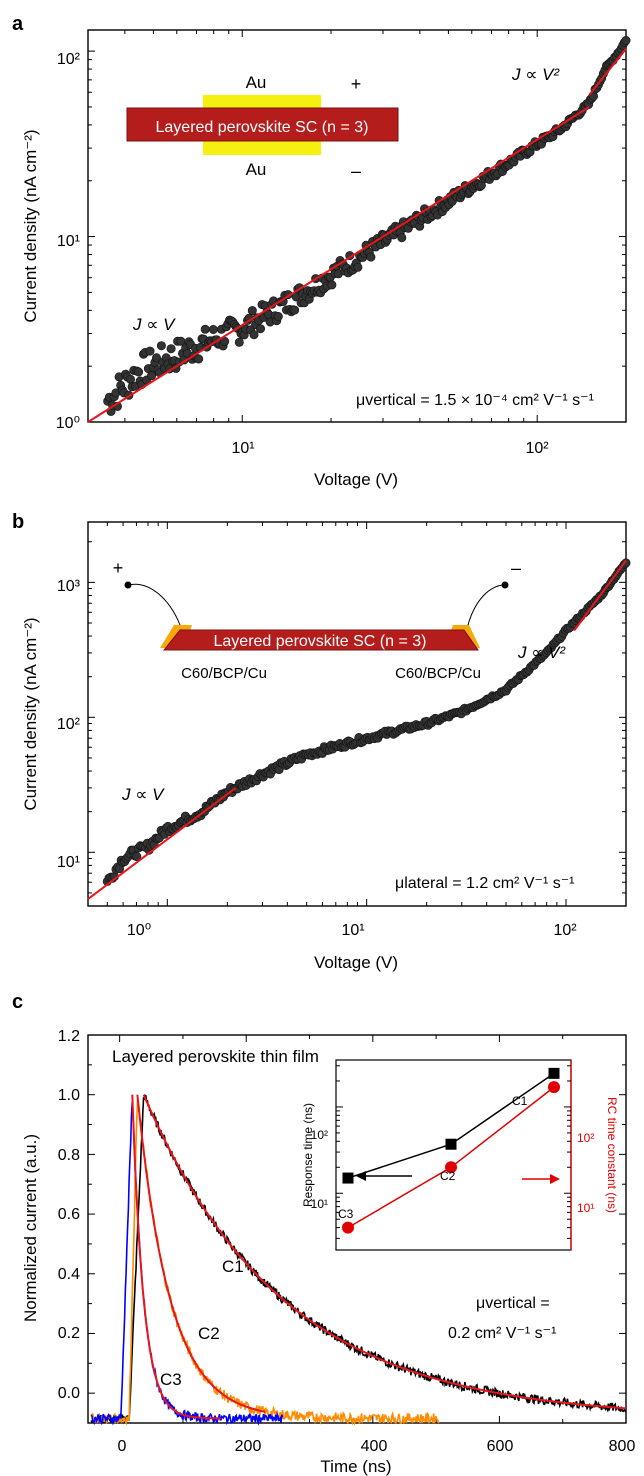  I want to click on b-ytick-label: 10¹, so click(68, 862).